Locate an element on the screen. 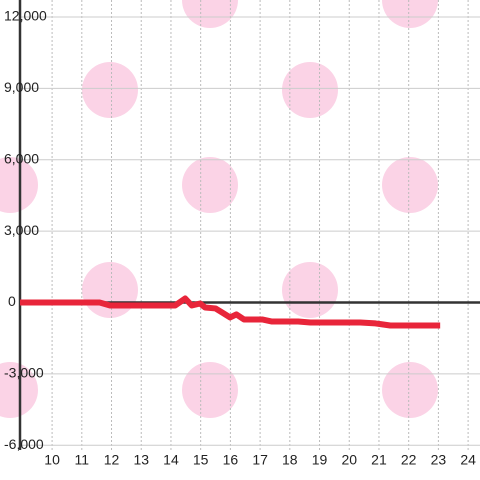  x-tick-label: 18 is located at coordinates (290, 460).